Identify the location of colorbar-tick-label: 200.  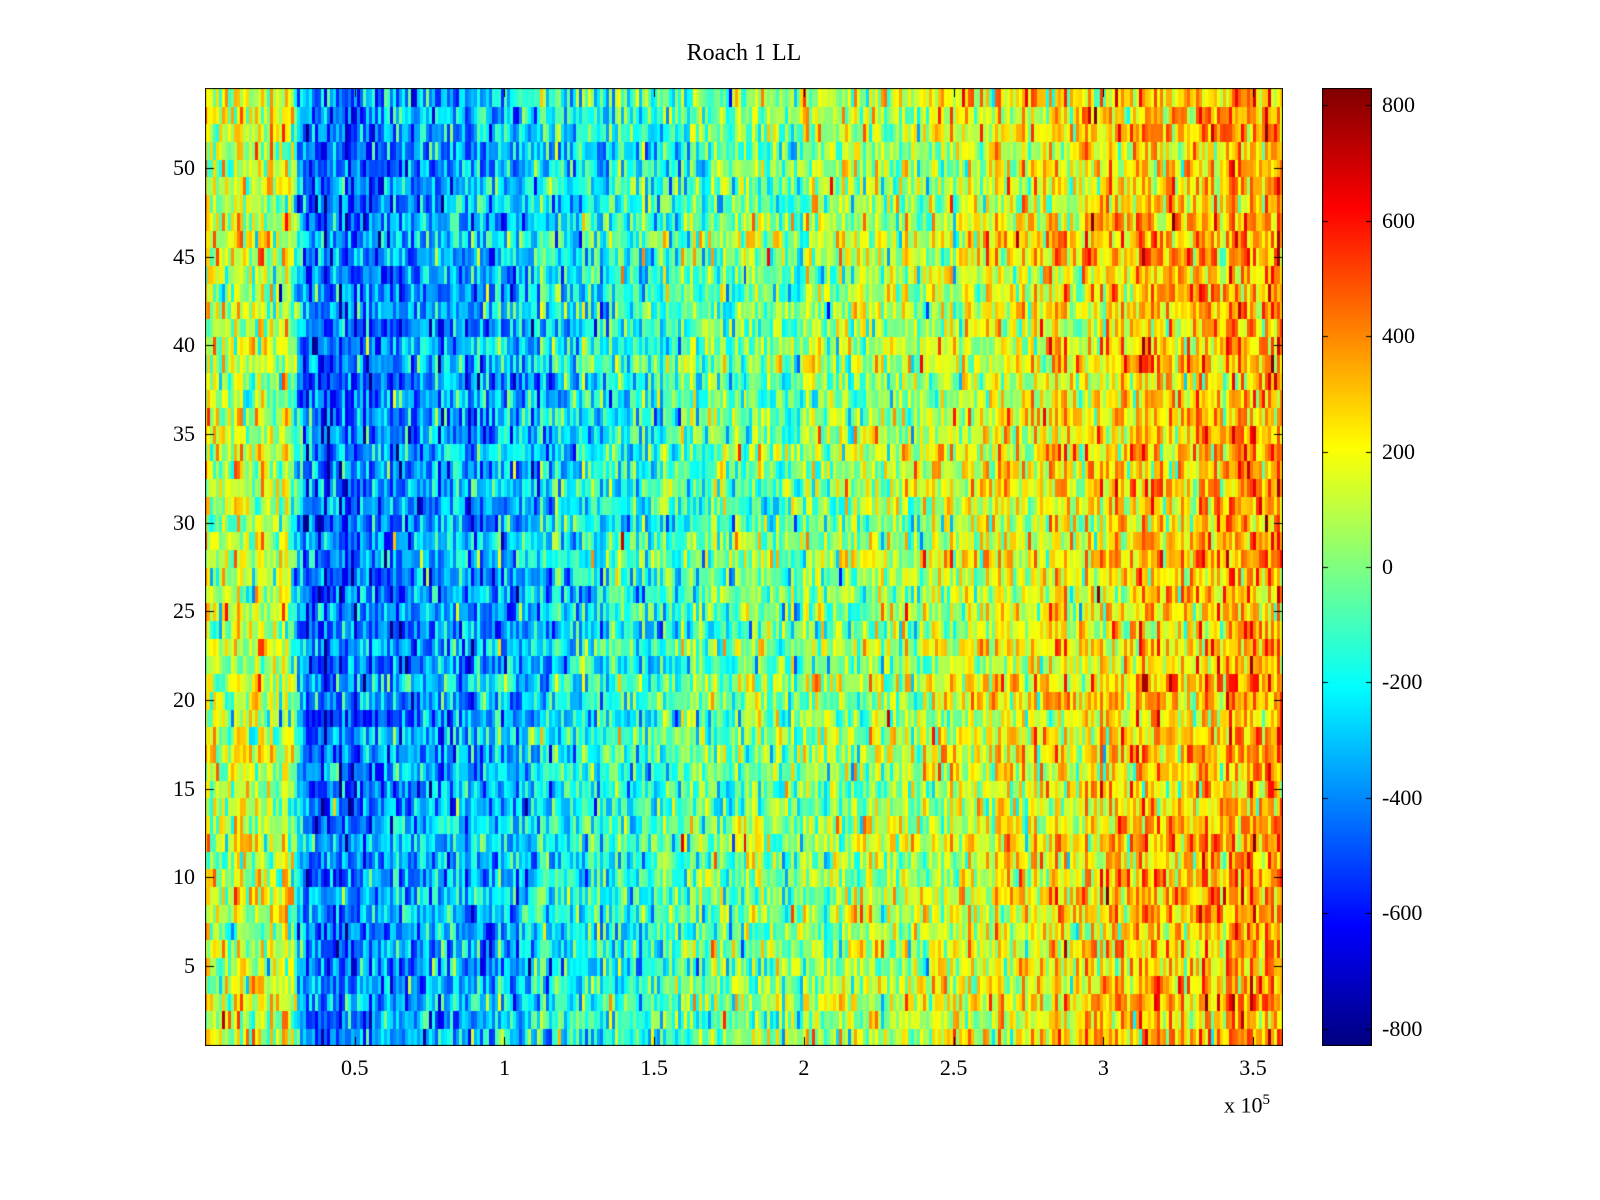
(1398, 451).